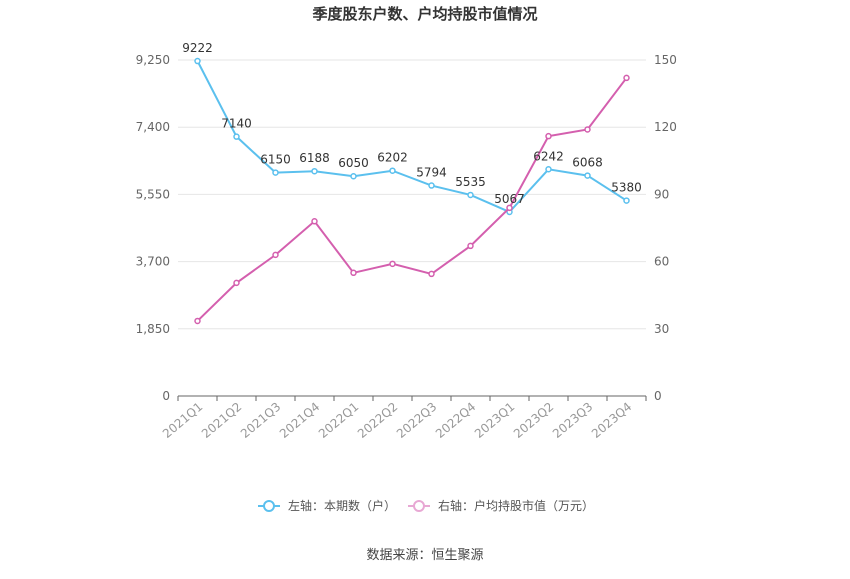 This screenshot has width=850, height=579. I want to click on y-left-tick-label: 0, so click(166, 396).